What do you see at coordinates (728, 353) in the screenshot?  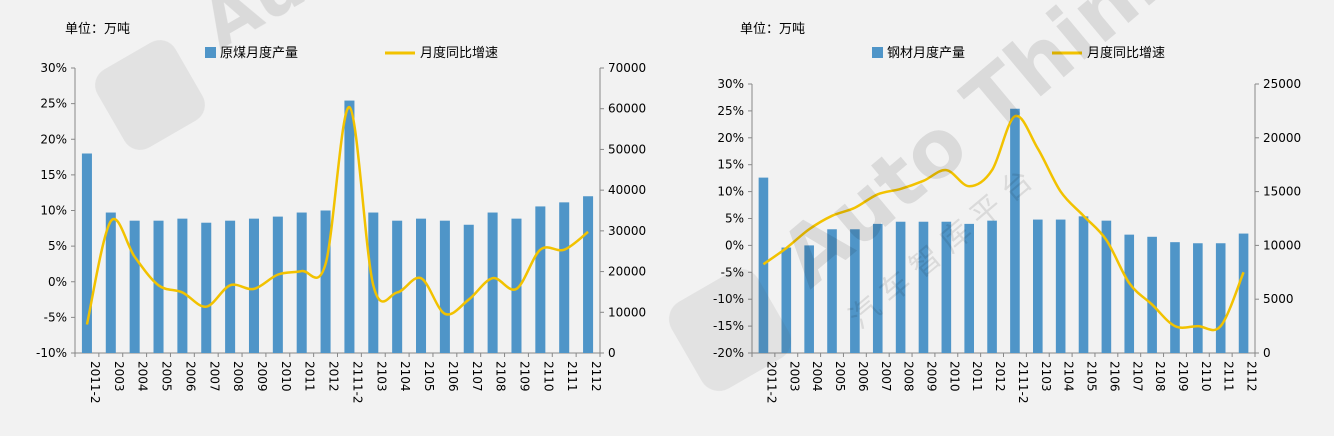 I see `y-left-tick-label: -20%` at bounding box center [728, 353].